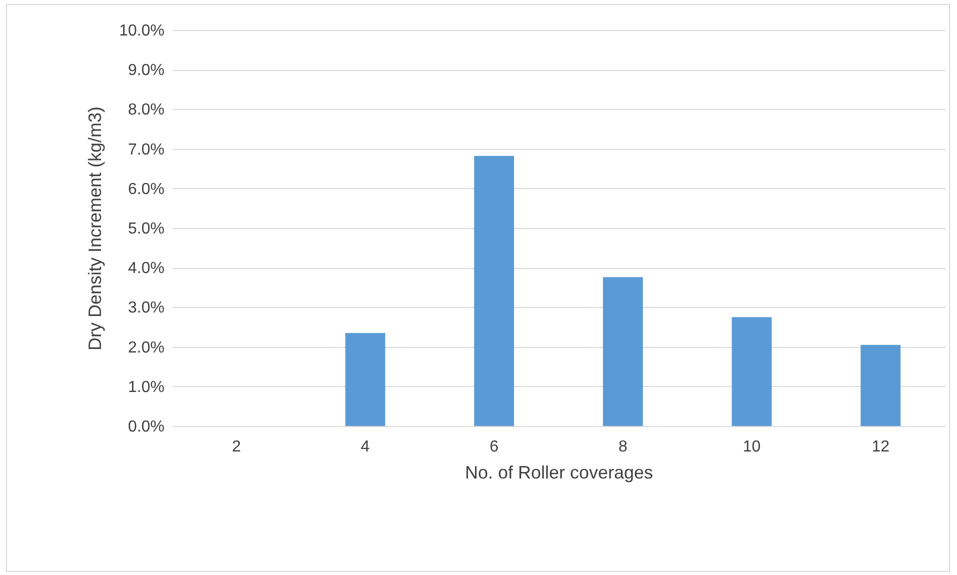 This screenshot has width=957, height=575. Describe the element at coordinates (146, 149) in the screenshot. I see `y-tick-label: 7.0%` at that location.